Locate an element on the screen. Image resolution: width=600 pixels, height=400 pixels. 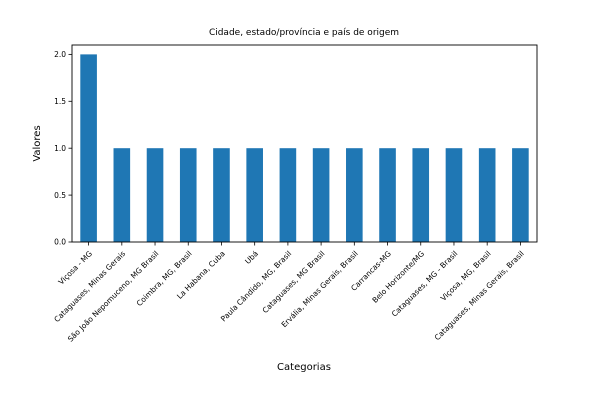
y-tick-label-4: 2.0 is located at coordinates (60, 54).